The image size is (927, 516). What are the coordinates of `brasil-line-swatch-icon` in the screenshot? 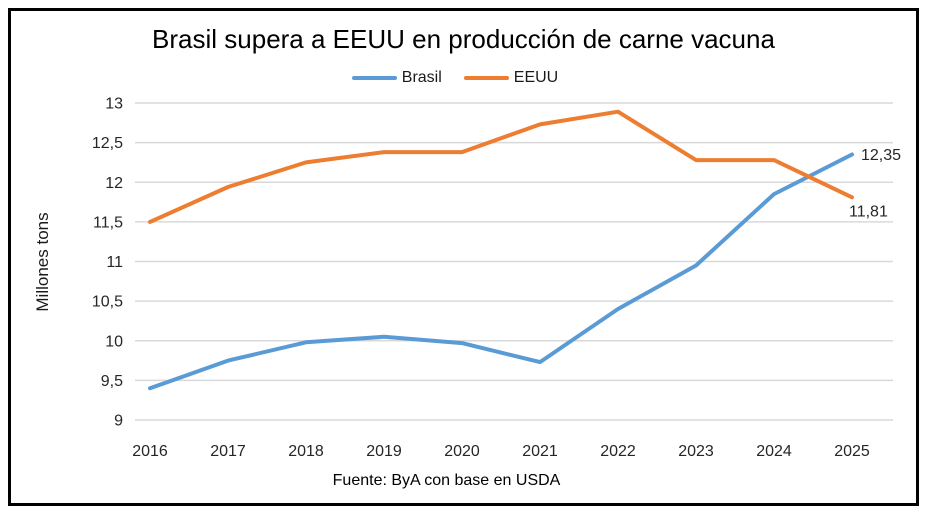 It's located at (374, 78).